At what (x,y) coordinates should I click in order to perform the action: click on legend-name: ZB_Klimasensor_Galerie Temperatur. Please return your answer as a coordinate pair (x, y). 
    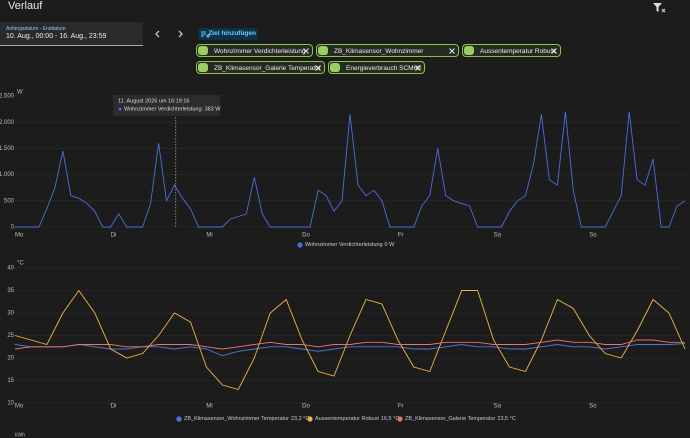
    Looking at the image, I should click on (450, 419).